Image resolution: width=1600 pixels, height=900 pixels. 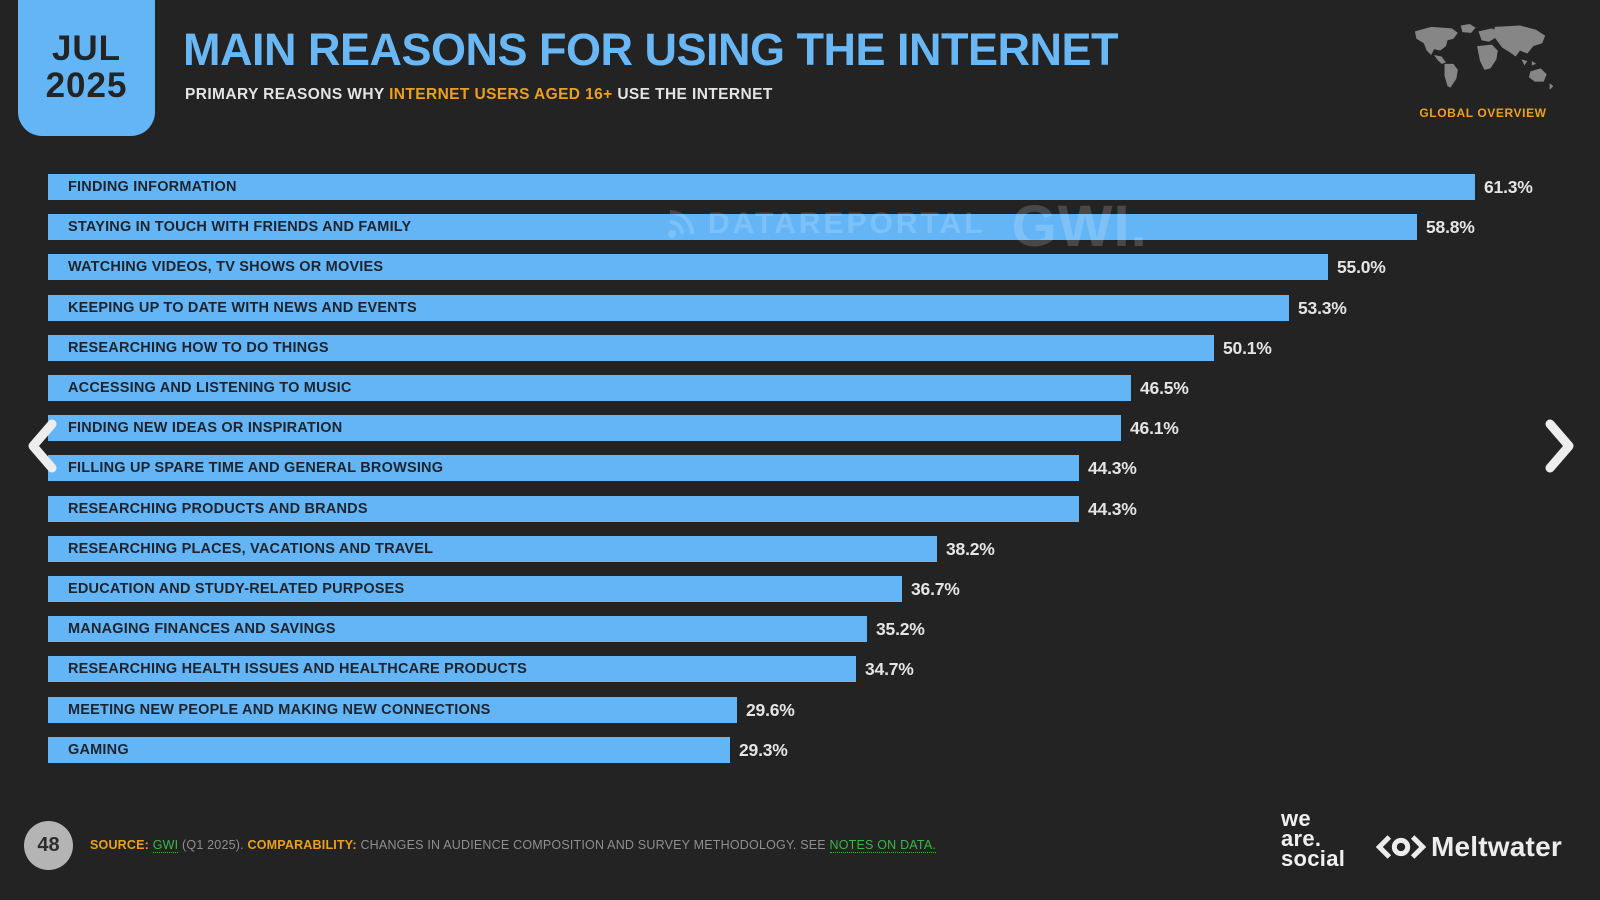 What do you see at coordinates (935, 588) in the screenshot?
I see `bar-value-label: 36.7%` at bounding box center [935, 588].